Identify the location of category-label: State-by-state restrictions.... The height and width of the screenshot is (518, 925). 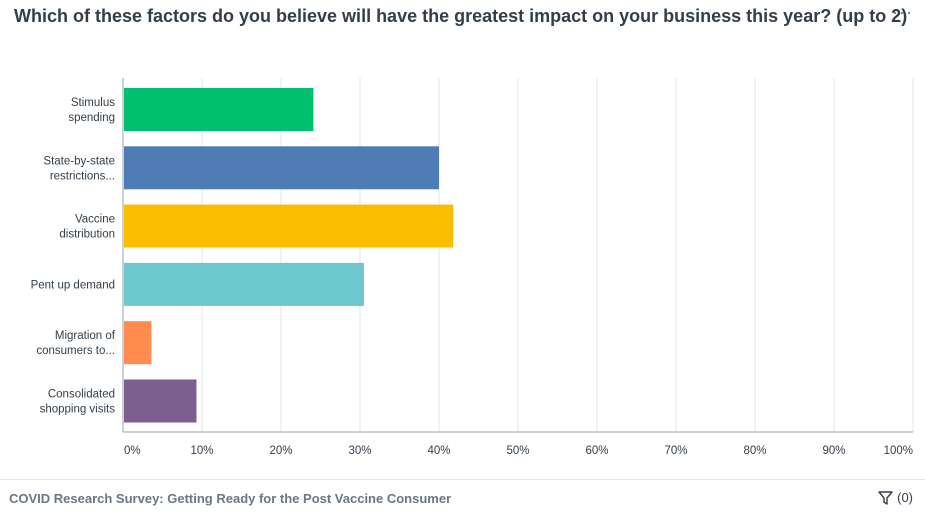
(79, 168).